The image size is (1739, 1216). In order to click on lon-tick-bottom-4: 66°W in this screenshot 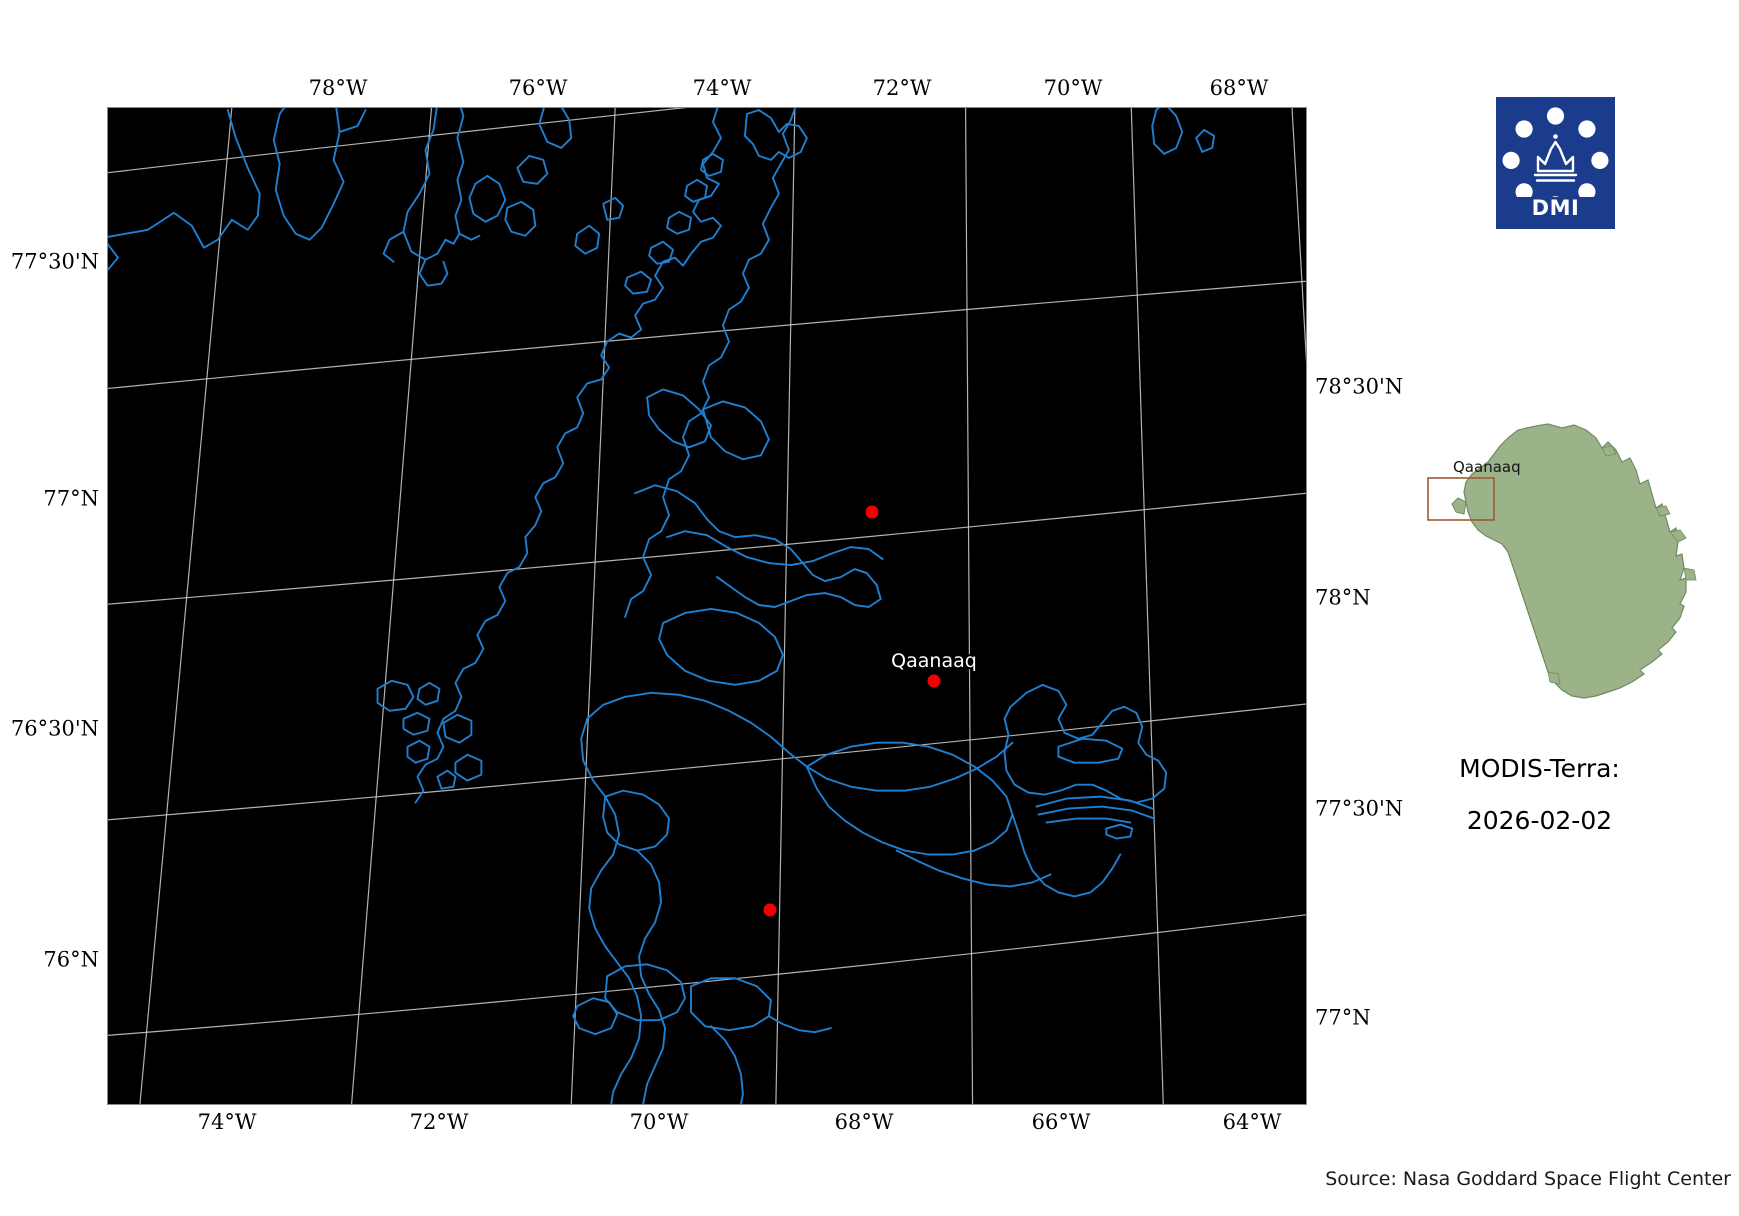, I will do `click(1061, 1122)`.